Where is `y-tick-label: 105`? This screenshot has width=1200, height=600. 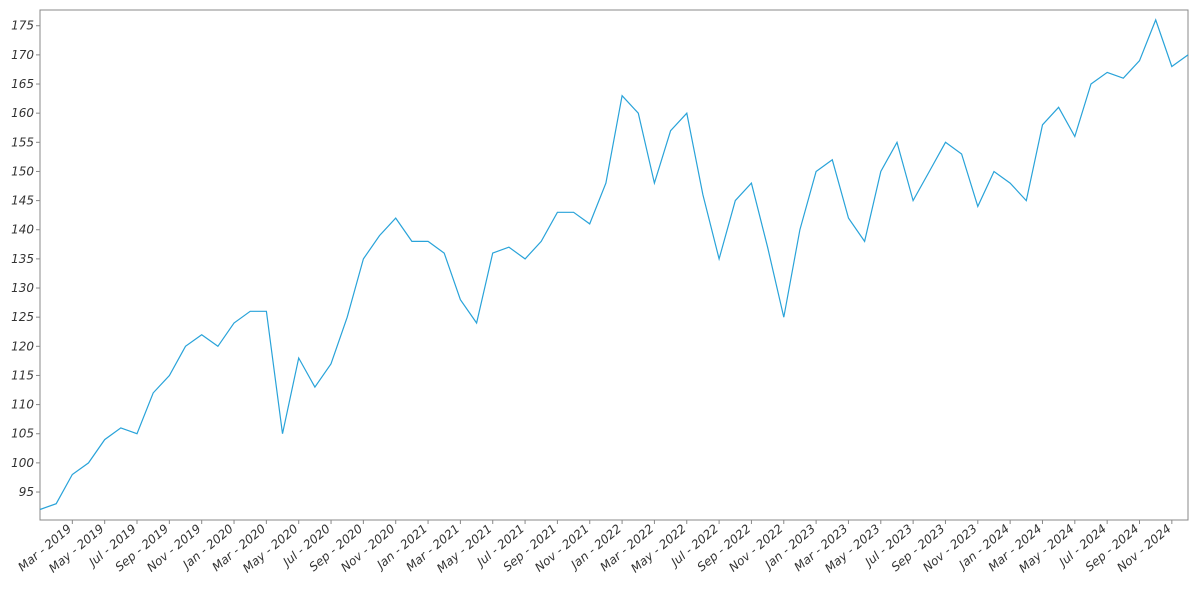
y-tick-label: 105 is located at coordinates (22, 434).